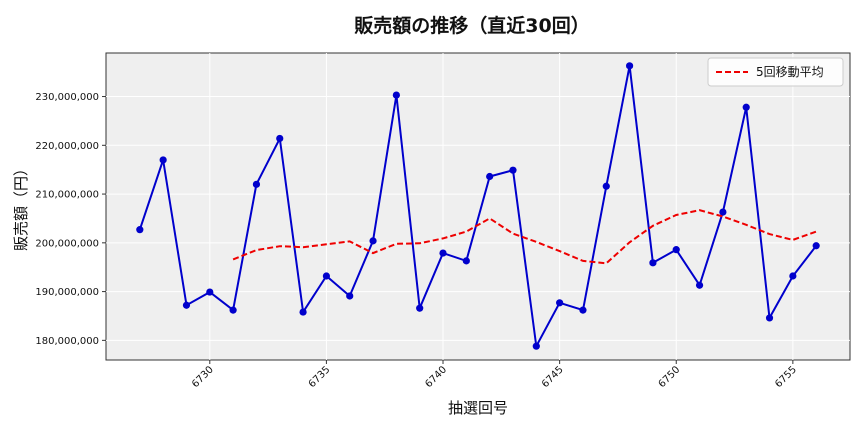 This screenshot has width=864, height=432. I want to click on legend: 5回移動平均, so click(775, 72).